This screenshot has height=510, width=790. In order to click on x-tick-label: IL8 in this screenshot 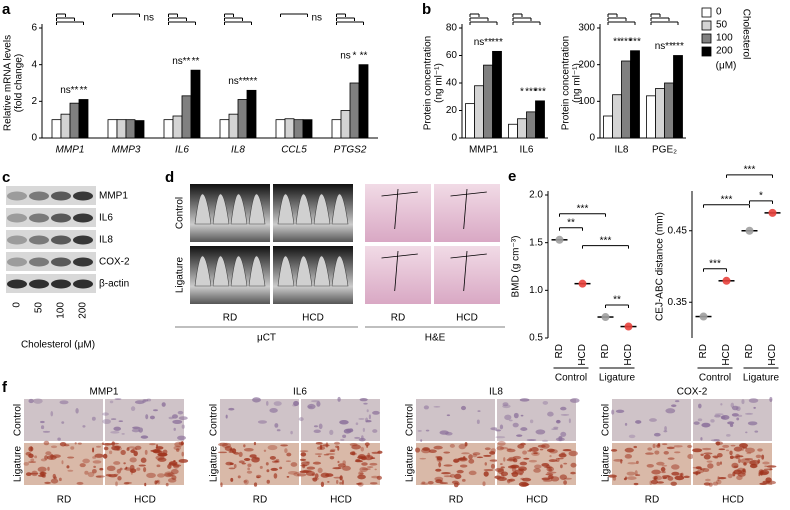, I will do `click(238, 150)`.